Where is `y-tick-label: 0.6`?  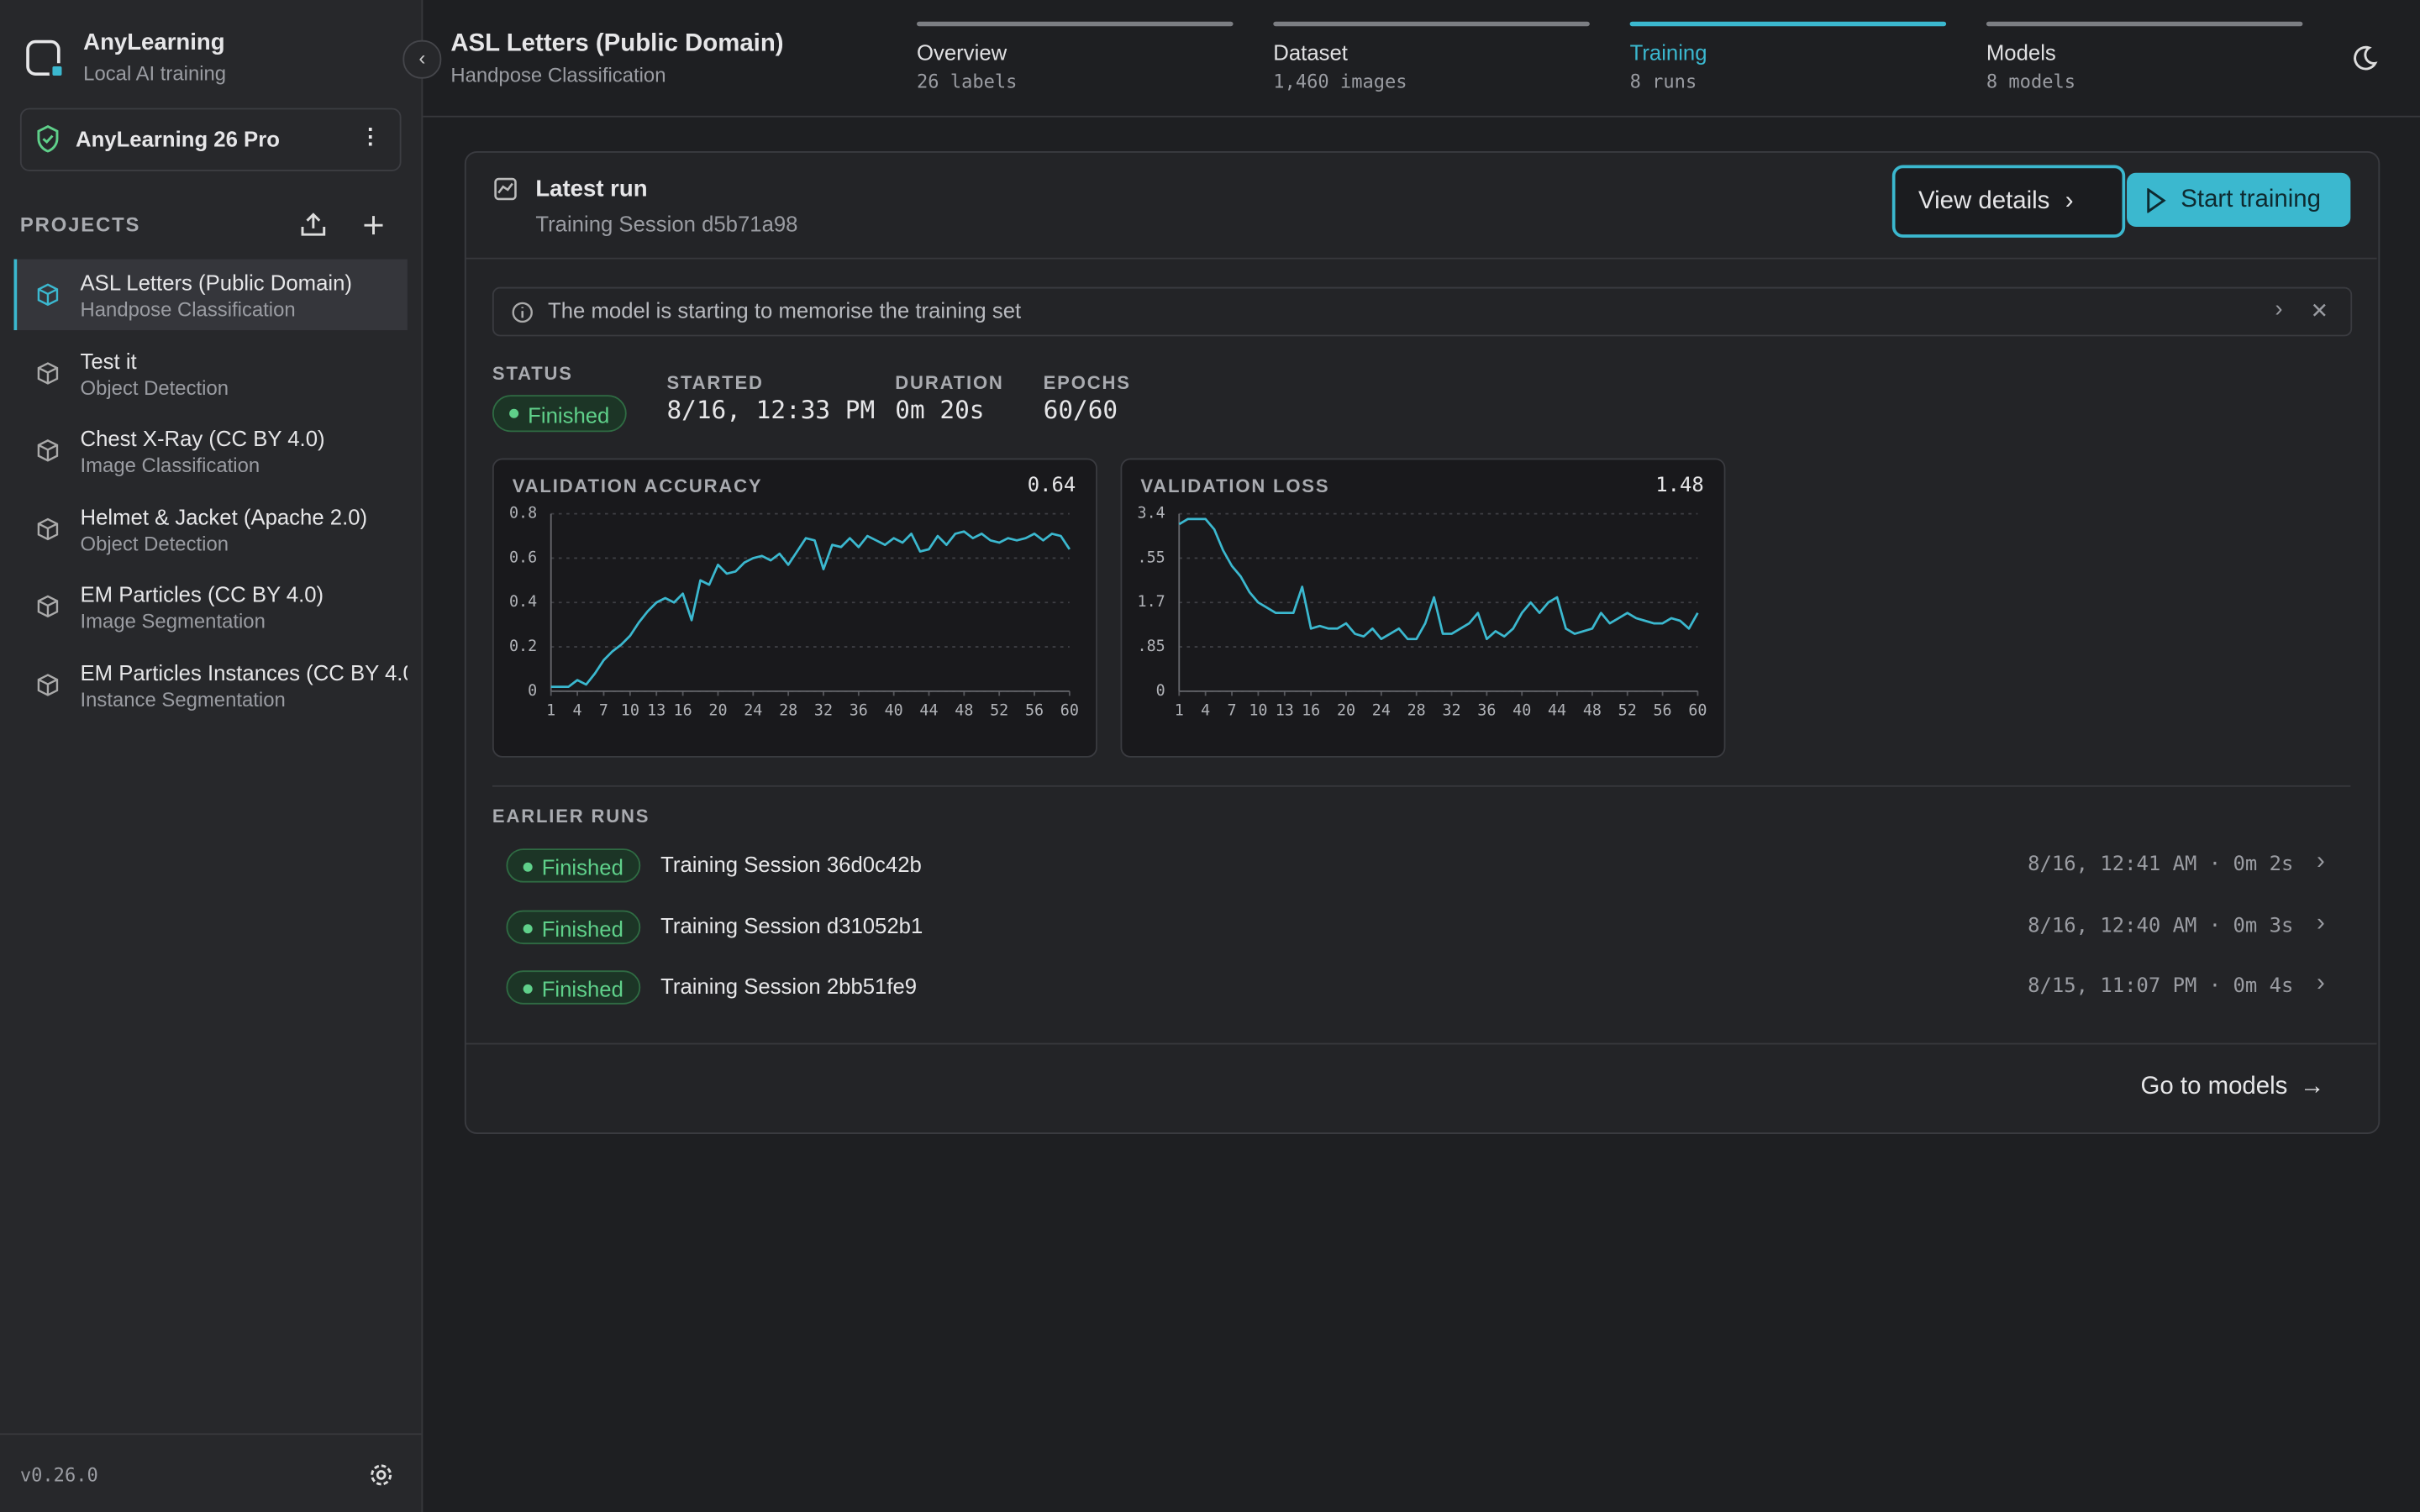 y-tick-label: 0.6 is located at coordinates (523, 557).